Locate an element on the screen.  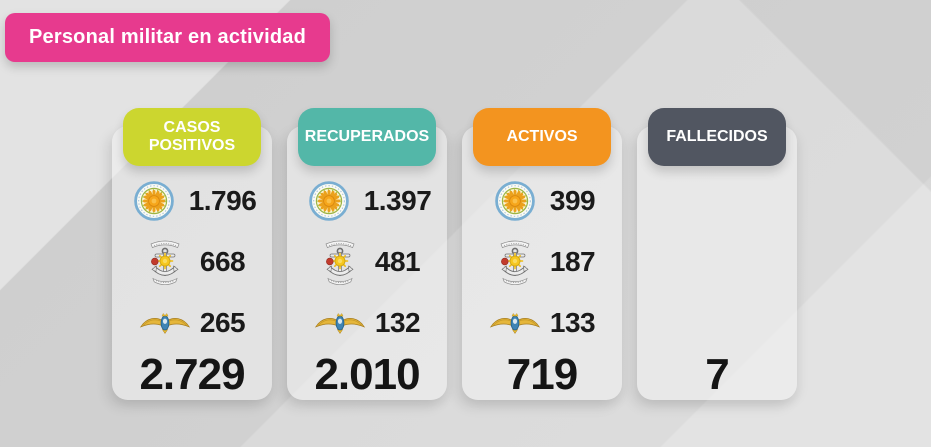
card-recuperados: 1.397 481 132 2.010 is located at coordinates (367, 263).